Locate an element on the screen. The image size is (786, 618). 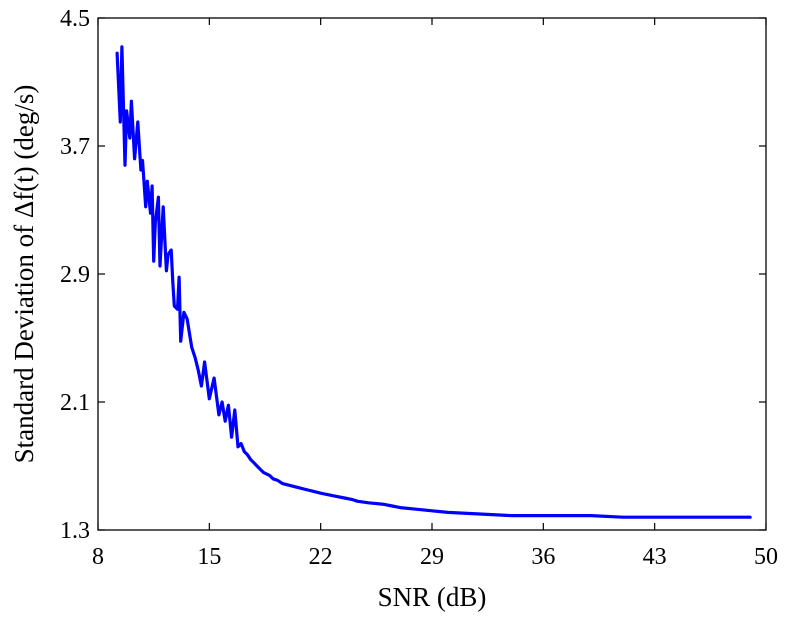
y-axis-label: Standard Deviation of Δf(t) (deg/s) is located at coordinates (24, 274).